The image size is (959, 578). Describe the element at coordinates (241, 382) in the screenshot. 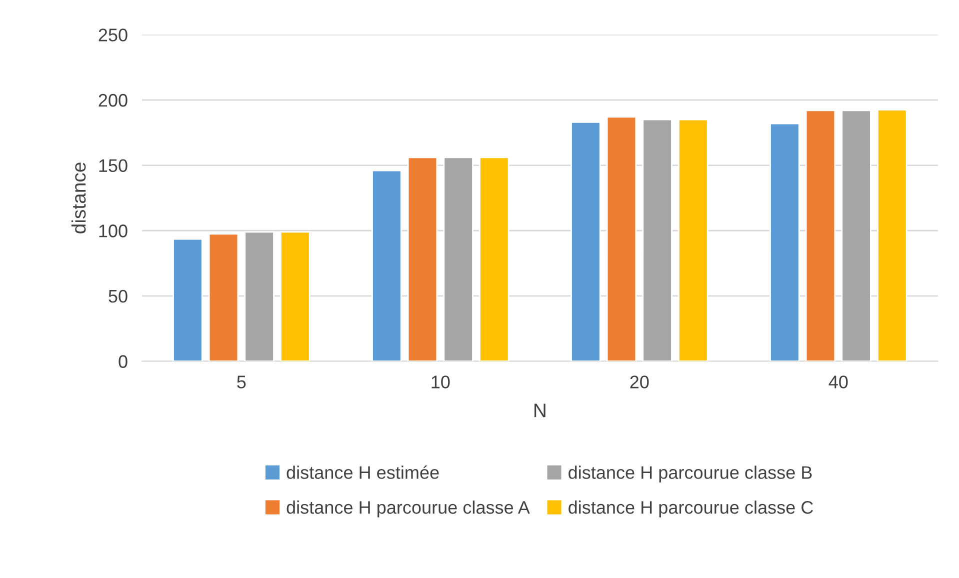

I see `x-tick-label: 5` at that location.